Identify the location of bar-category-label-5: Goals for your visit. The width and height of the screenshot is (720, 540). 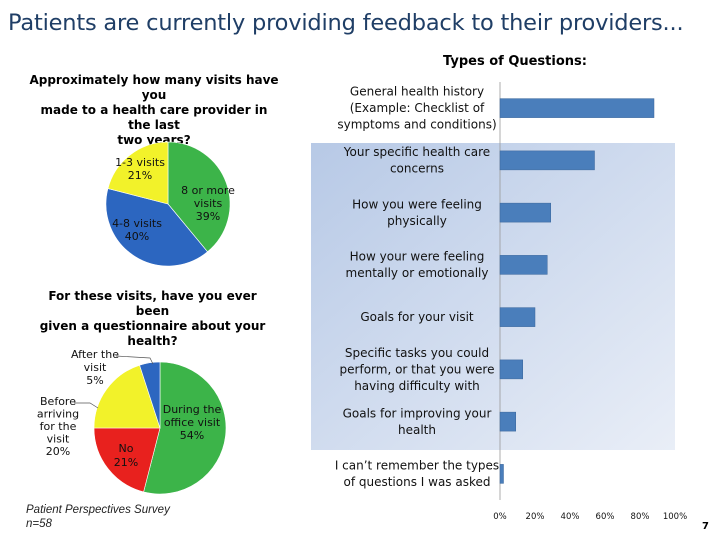
(417, 317).